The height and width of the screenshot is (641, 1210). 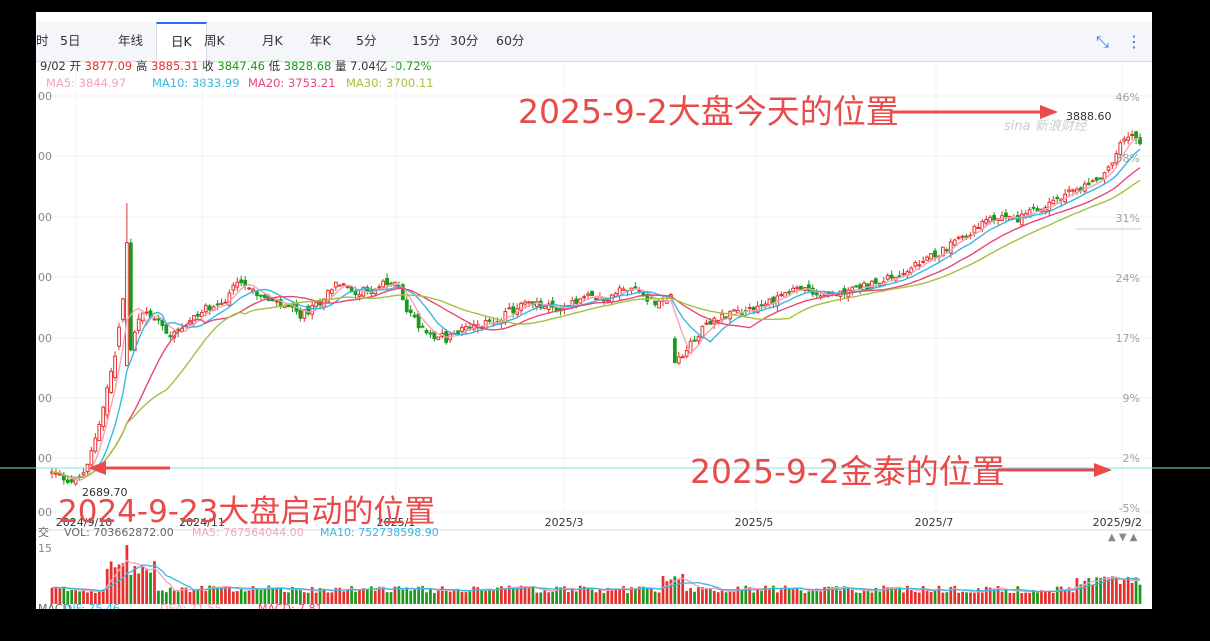 I want to click on tab-1: 5日, so click(x=70, y=40).